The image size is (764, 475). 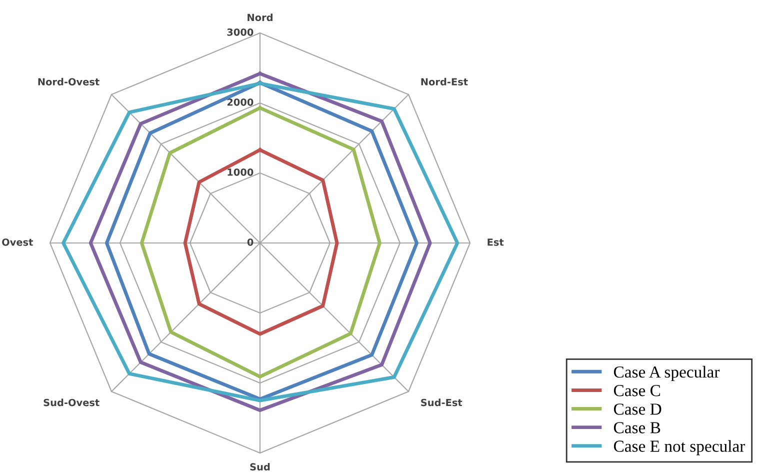 What do you see at coordinates (680, 448) in the screenshot?
I see `legend-label: Case E not specular` at bounding box center [680, 448].